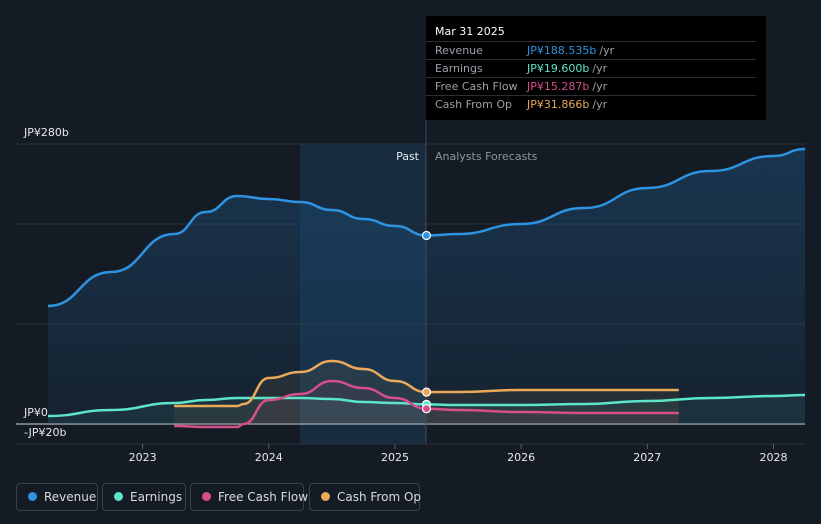 The image size is (821, 524). What do you see at coordinates (379, 497) in the screenshot?
I see `legend-cash-from-op-label: Cash From Op` at bounding box center [379, 497].